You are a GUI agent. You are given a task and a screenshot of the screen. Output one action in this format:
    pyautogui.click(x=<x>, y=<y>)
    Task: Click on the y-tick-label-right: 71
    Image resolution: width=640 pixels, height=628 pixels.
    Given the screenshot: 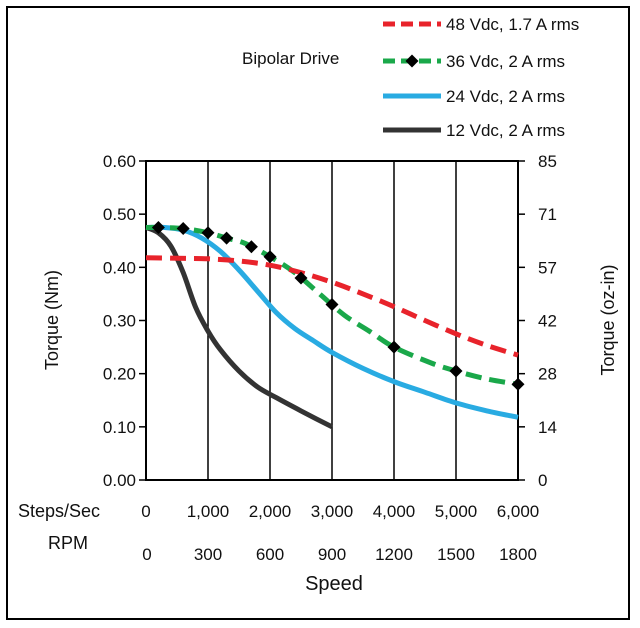 What is the action you would take?
    pyautogui.click(x=547, y=214)
    